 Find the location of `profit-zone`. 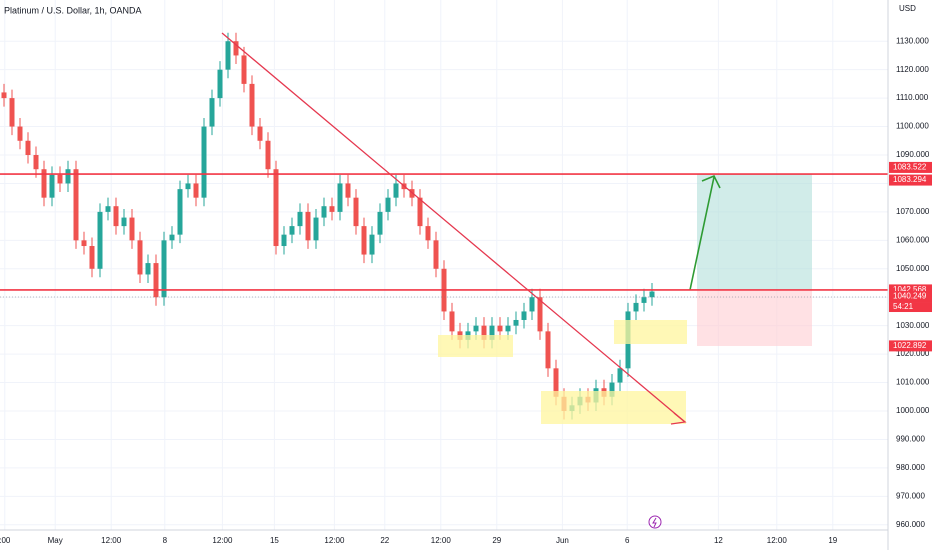

profit-zone is located at coordinates (754, 232).